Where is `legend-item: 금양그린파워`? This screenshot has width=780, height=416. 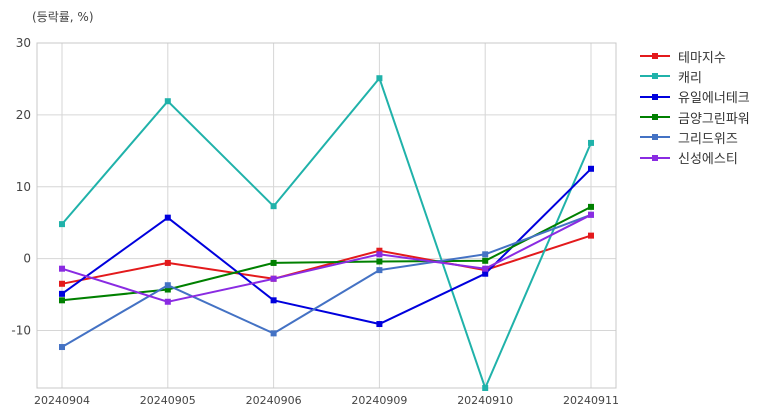 legend-item: 금양그린파워 is located at coordinates (695, 117).